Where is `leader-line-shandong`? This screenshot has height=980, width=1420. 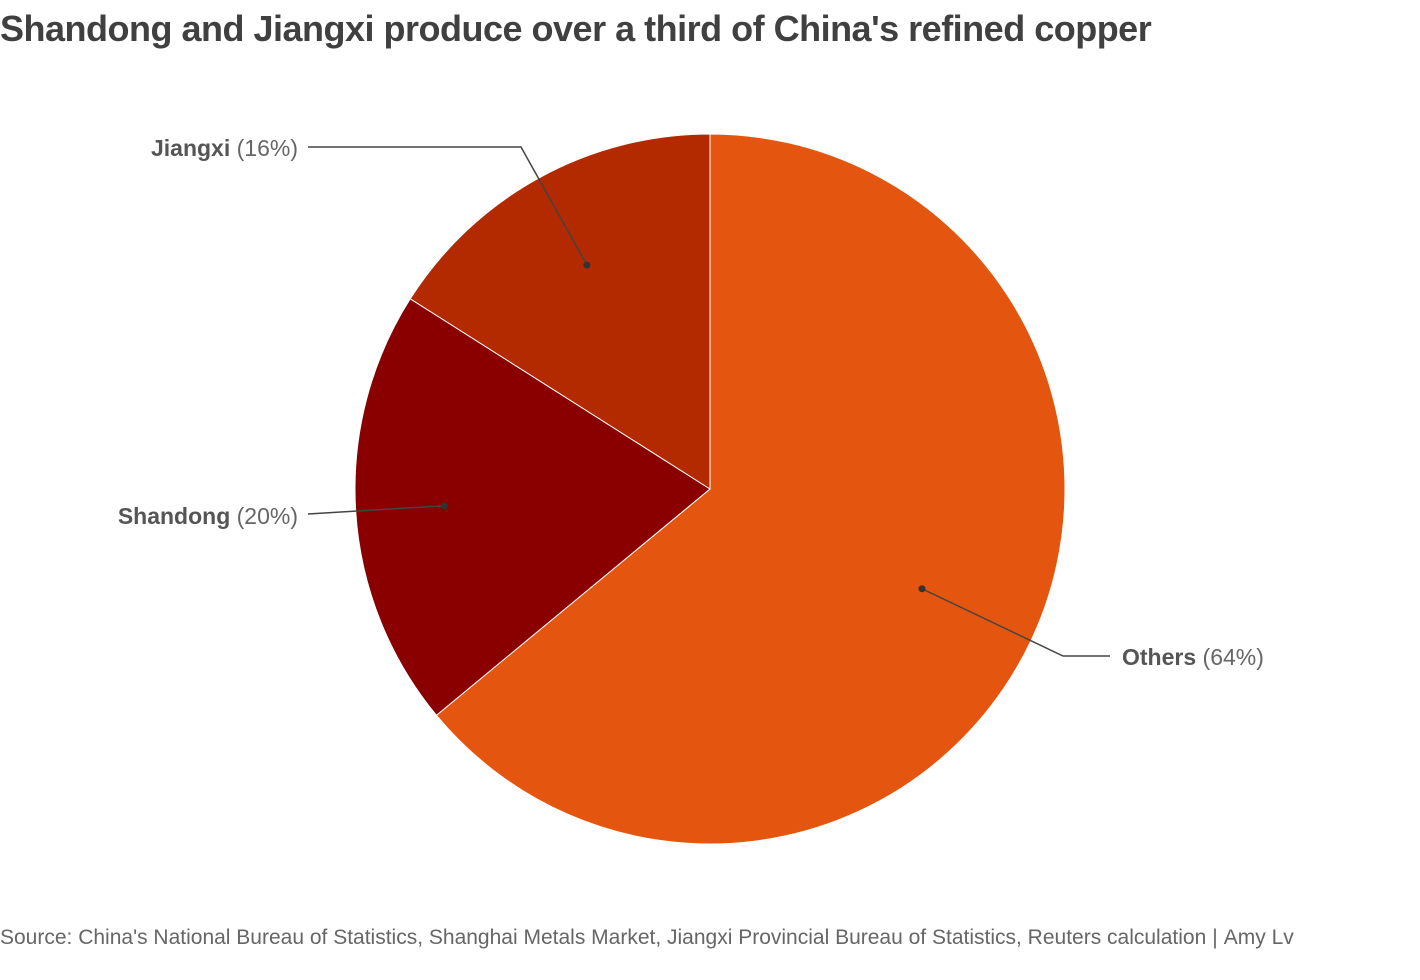 leader-line-shandong is located at coordinates (376, 509).